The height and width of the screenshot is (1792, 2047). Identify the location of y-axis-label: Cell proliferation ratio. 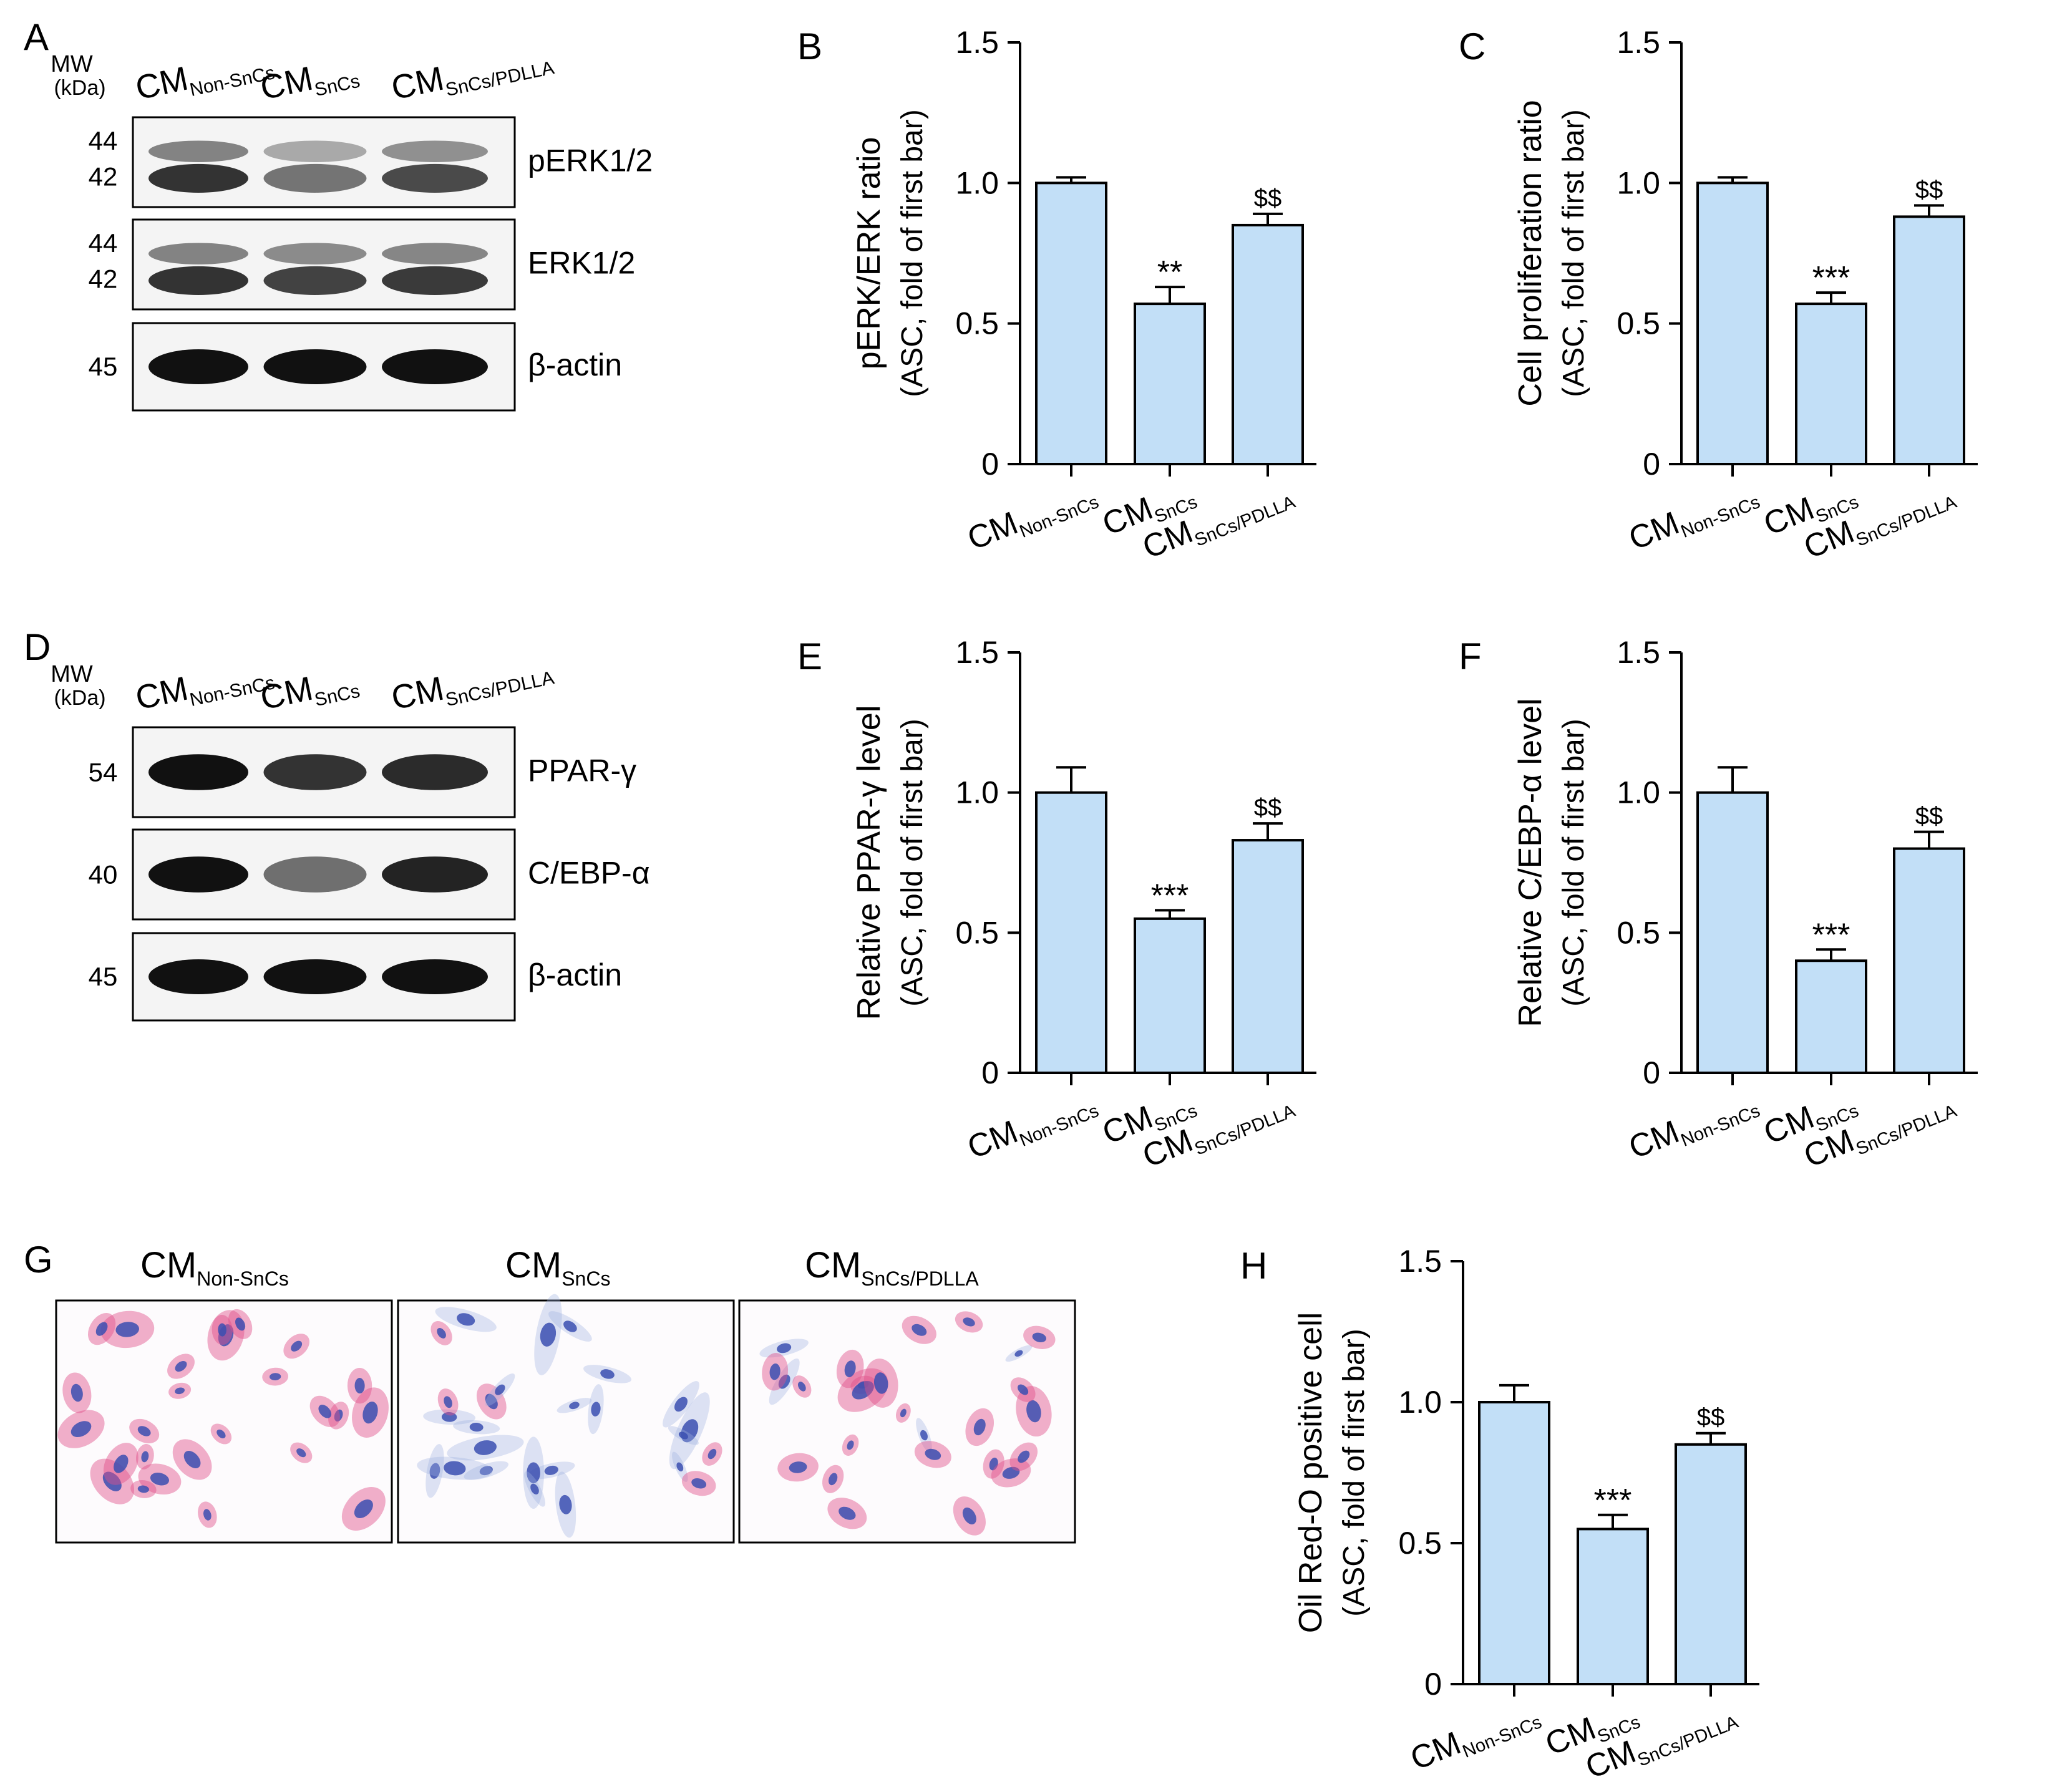
(1530, 253).